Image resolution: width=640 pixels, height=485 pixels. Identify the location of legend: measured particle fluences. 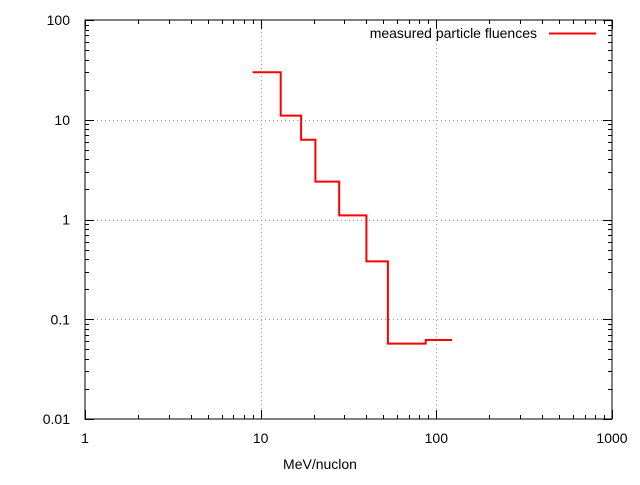
(483, 33).